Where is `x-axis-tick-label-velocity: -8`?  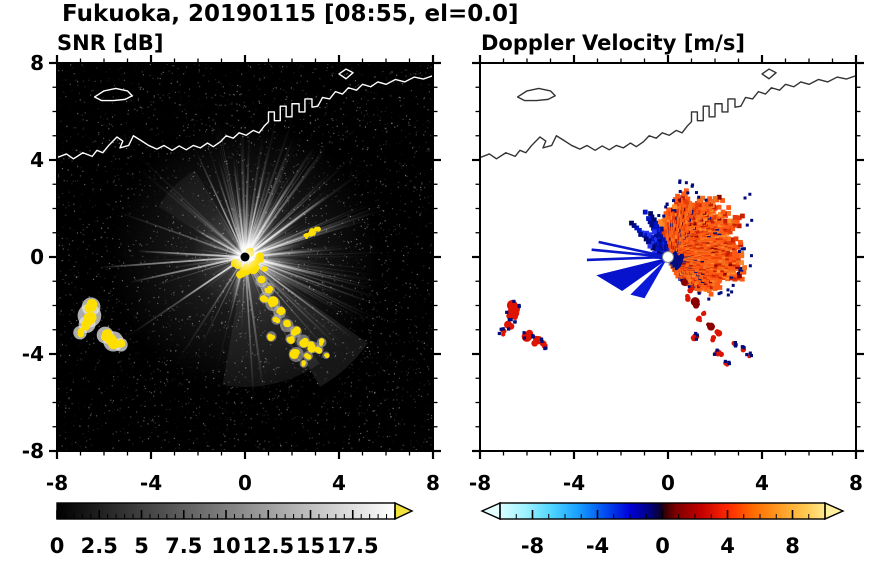 x-axis-tick-label-velocity: -8 is located at coordinates (480, 483).